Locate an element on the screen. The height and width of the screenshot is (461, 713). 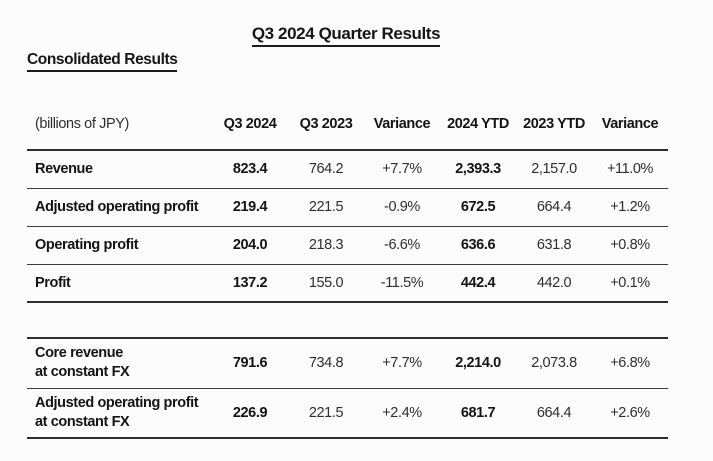
cell-2024-ytd: 2,393.3 is located at coordinates (478, 169).